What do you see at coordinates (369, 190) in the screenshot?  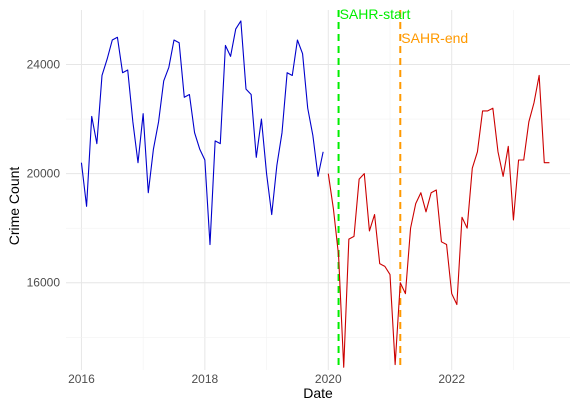 I see `annotation-lines` at bounding box center [369, 190].